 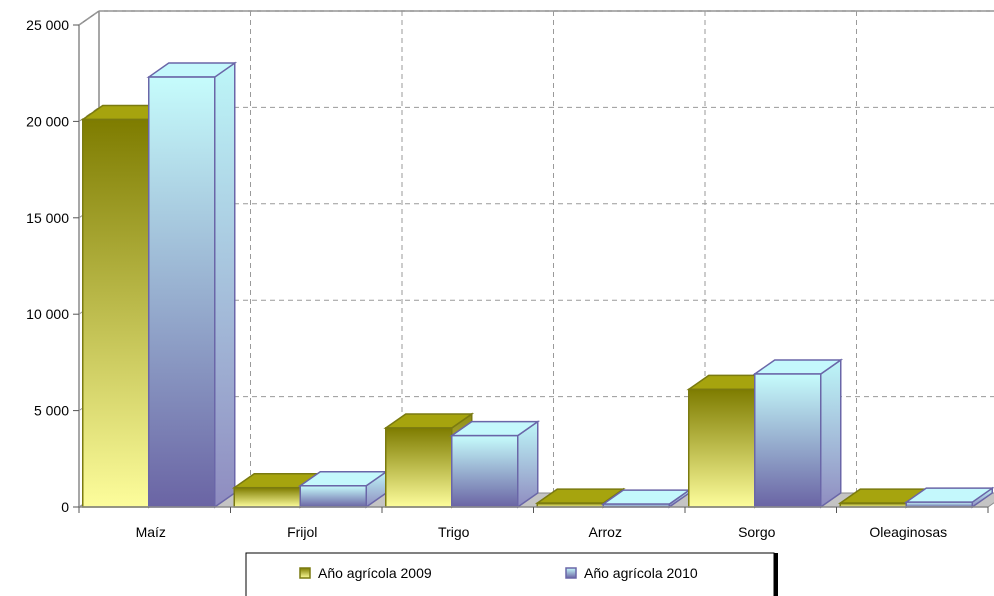 I want to click on legend: Año agrícola 2009 Año agrícola 2010, so click(x=511, y=574).